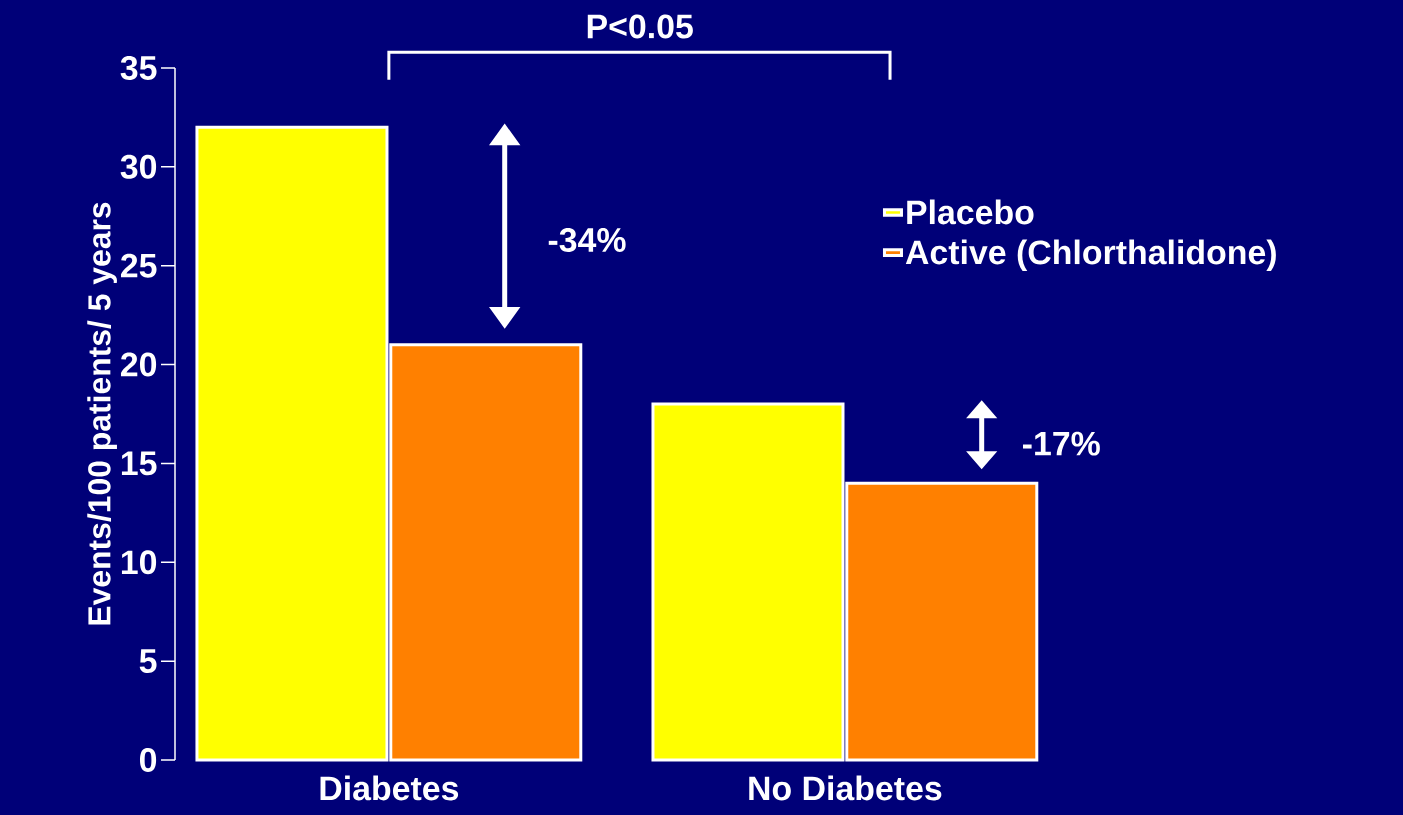 This screenshot has width=1403, height=815. Describe the element at coordinates (138, 166) in the screenshot. I see `y-tick-label: 30` at that location.